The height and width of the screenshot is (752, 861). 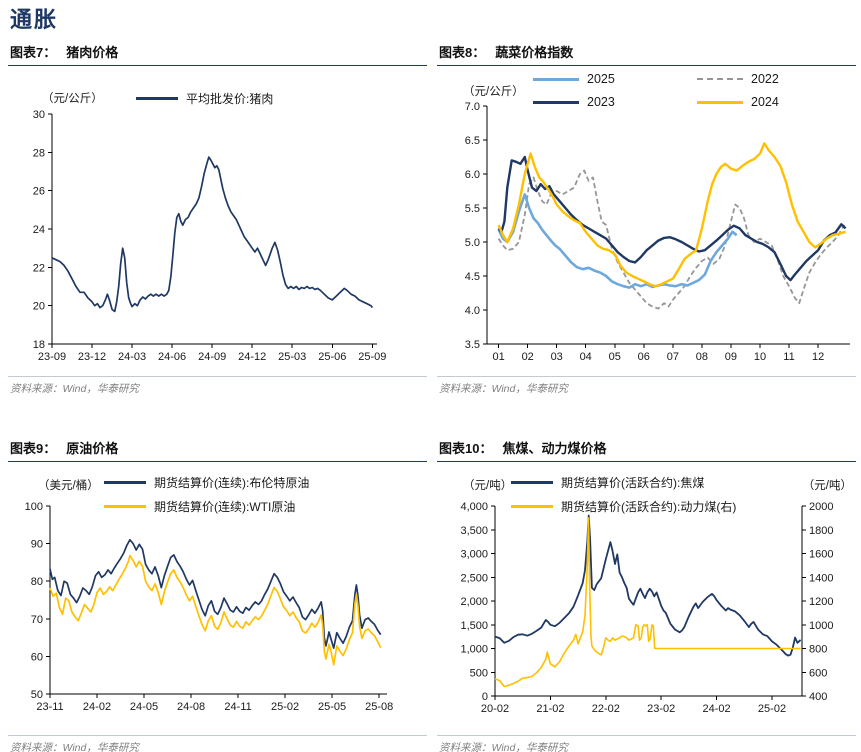 What do you see at coordinates (534, 52) in the screenshot?
I see `figure-title: 蔬菜价格指数` at bounding box center [534, 52].